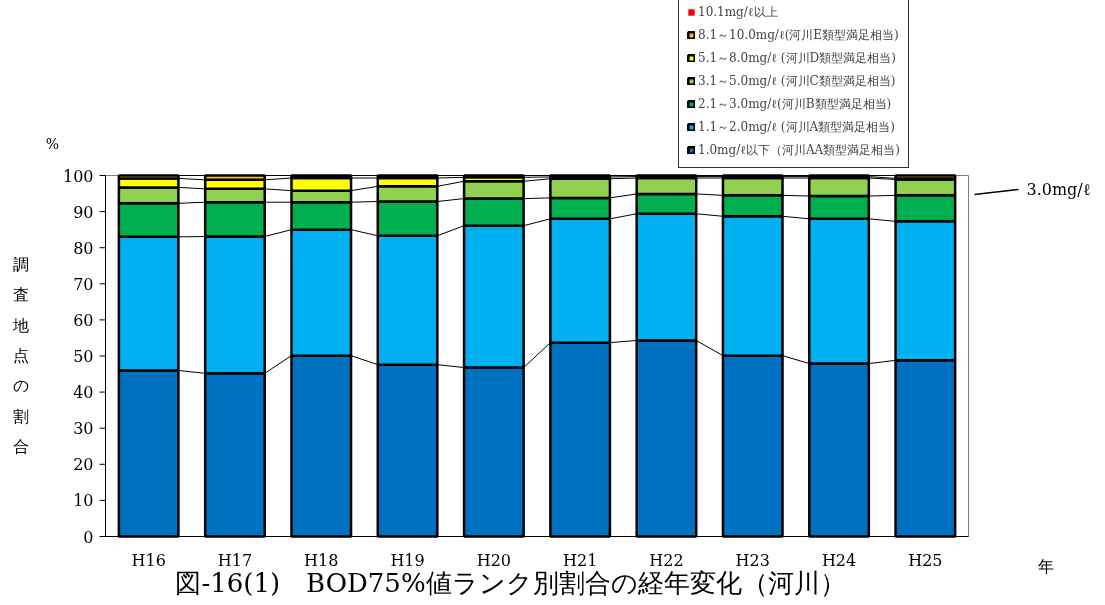 Image resolution: width=1105 pixels, height=605 pixels. Describe the element at coordinates (83, 393) in the screenshot. I see `y-tick-label: 40` at that location.